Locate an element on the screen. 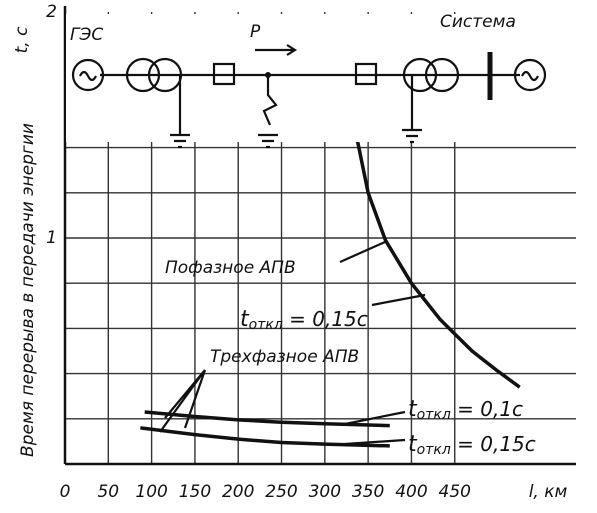  y-axis-label: Время перерыва в передачи энергии is located at coordinates (28, 290).